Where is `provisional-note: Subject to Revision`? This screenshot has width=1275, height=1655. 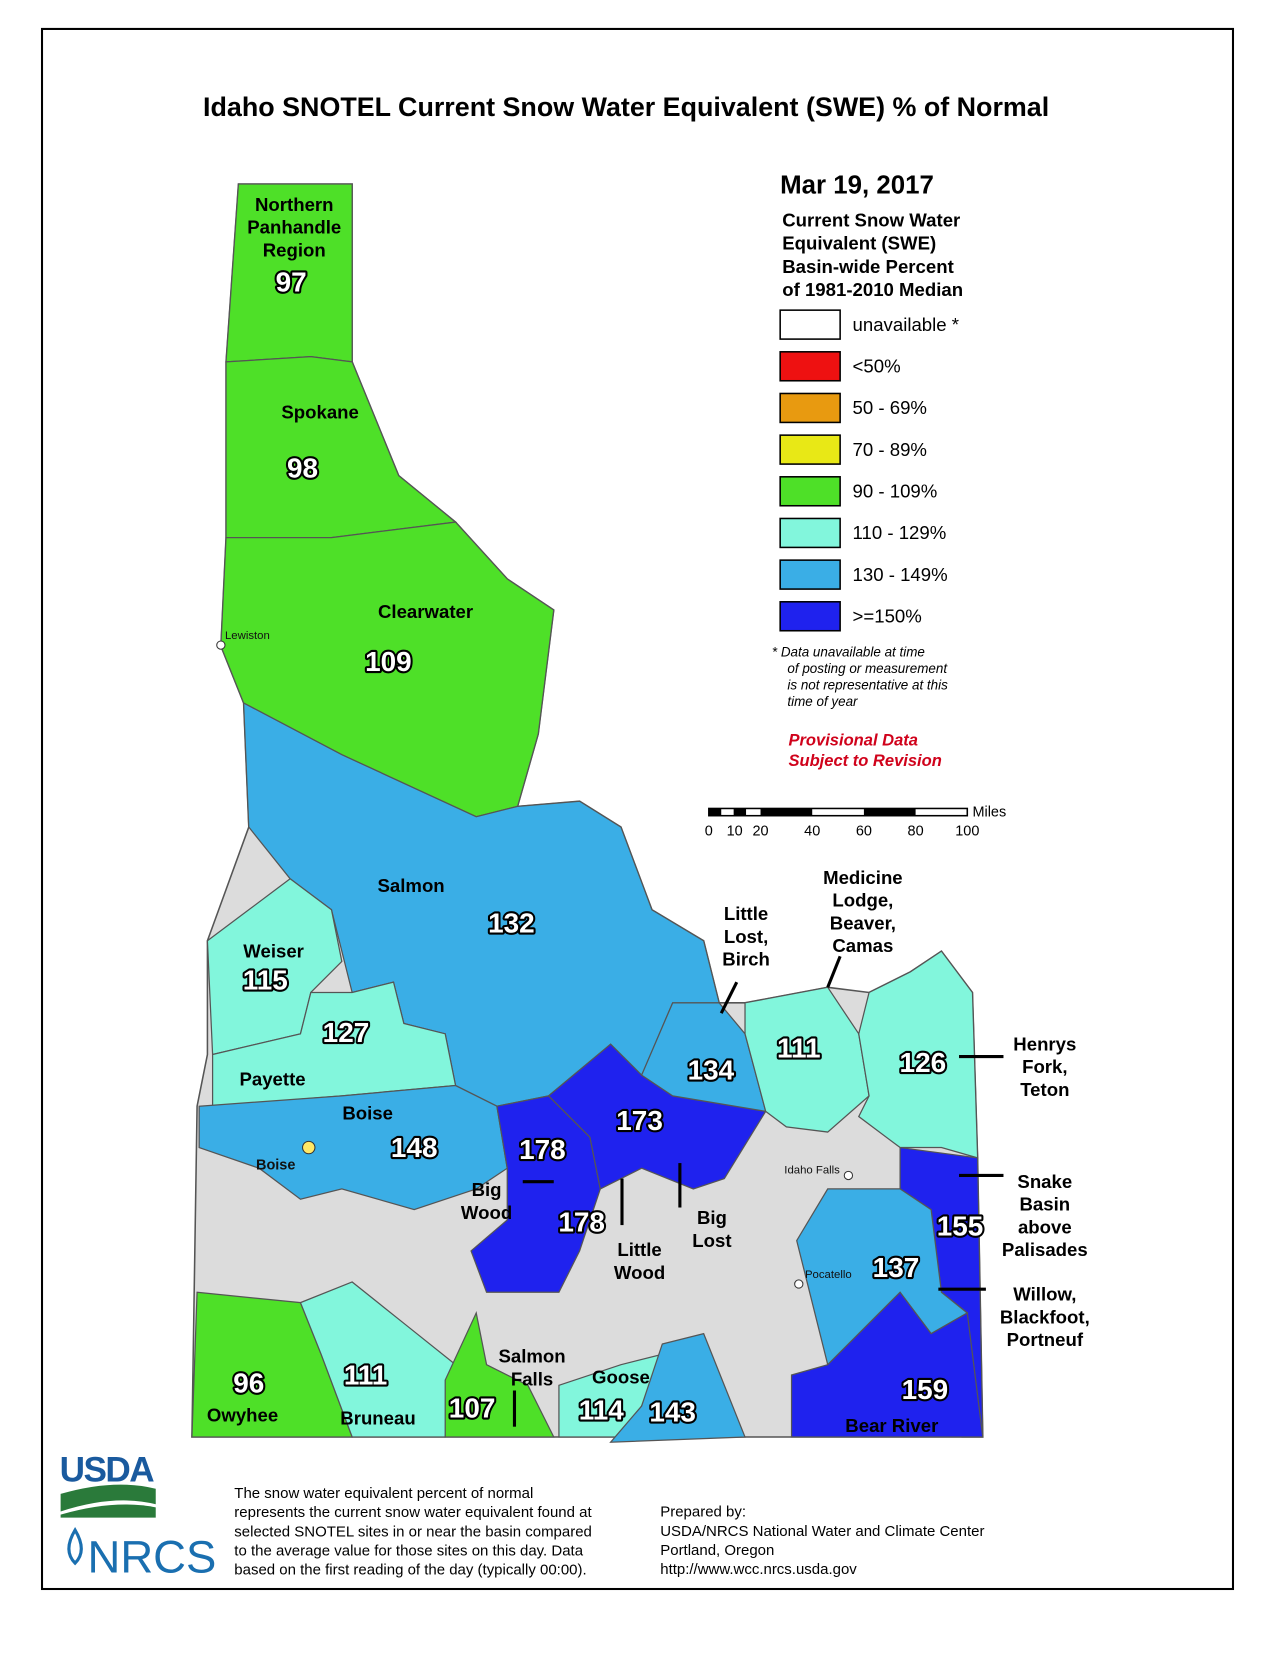
provisional-note: Subject to Revision is located at coordinates (864, 760).